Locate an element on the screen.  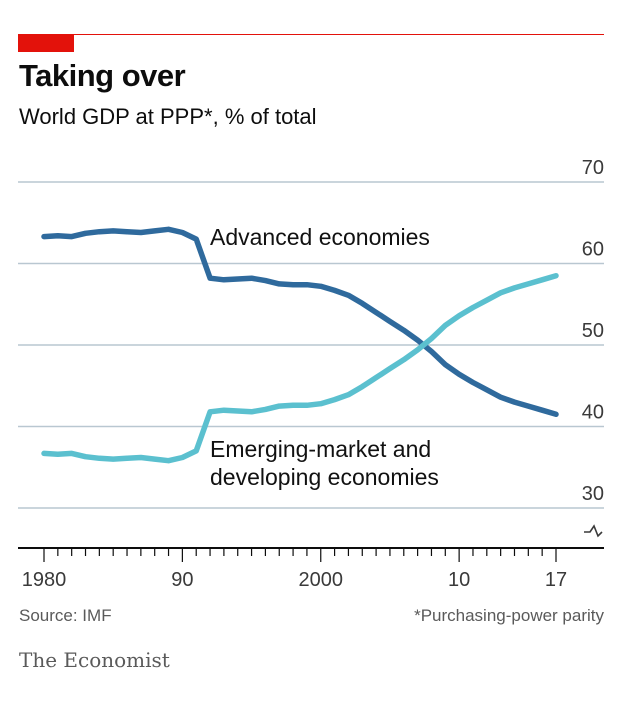
publisher-logo: The Economist is located at coordinates (94, 660).